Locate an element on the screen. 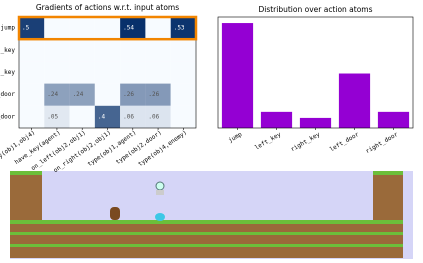 This screenshot has height=263, width=423. left-wall is located at coordinates (26, 196).